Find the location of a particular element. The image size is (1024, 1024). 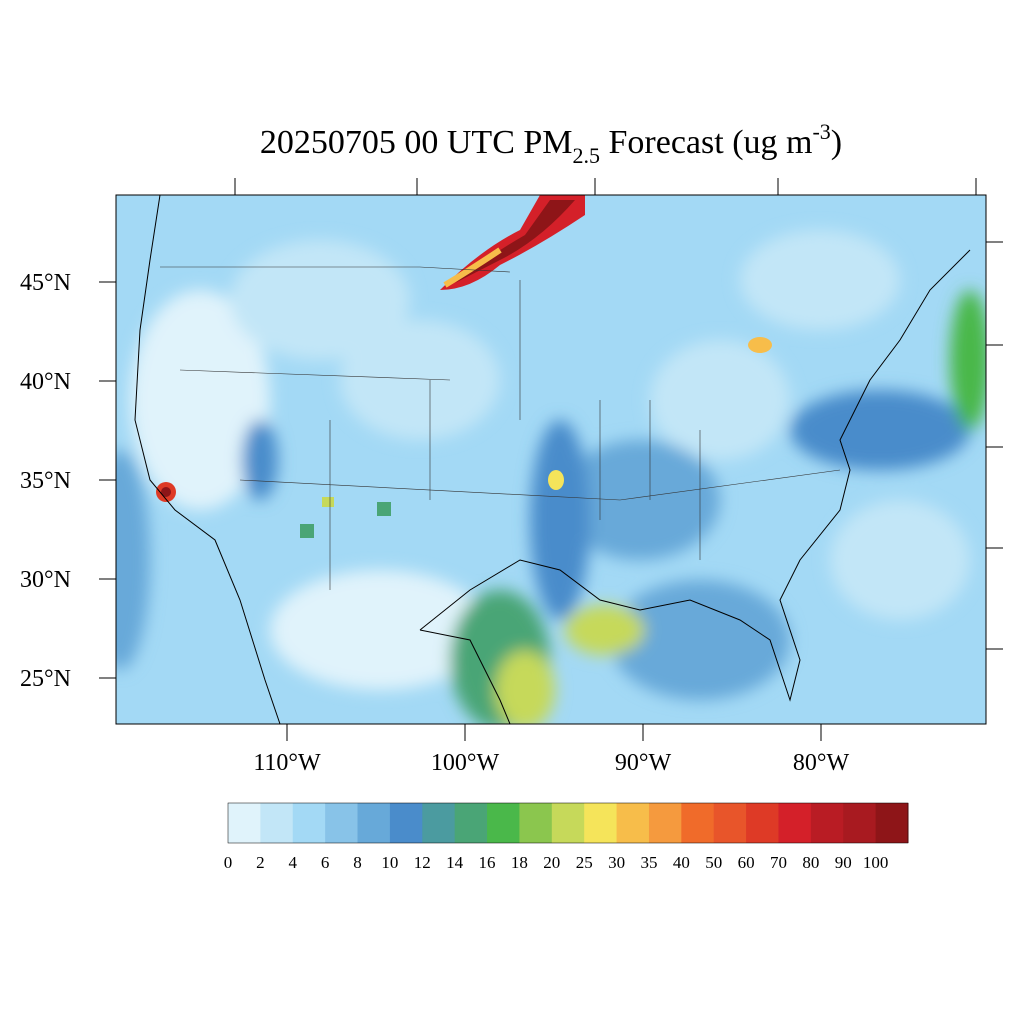

title-prefix: 20250705 00 UTC PM is located at coordinates (416, 142).